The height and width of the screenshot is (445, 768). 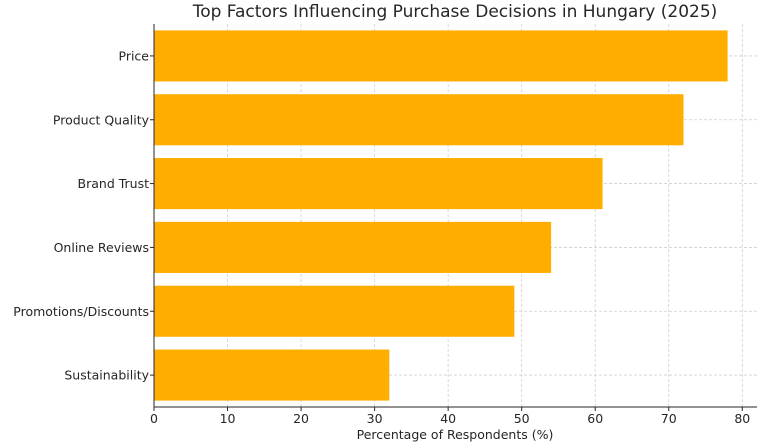 I want to click on bar-online-reviews, so click(x=353, y=247).